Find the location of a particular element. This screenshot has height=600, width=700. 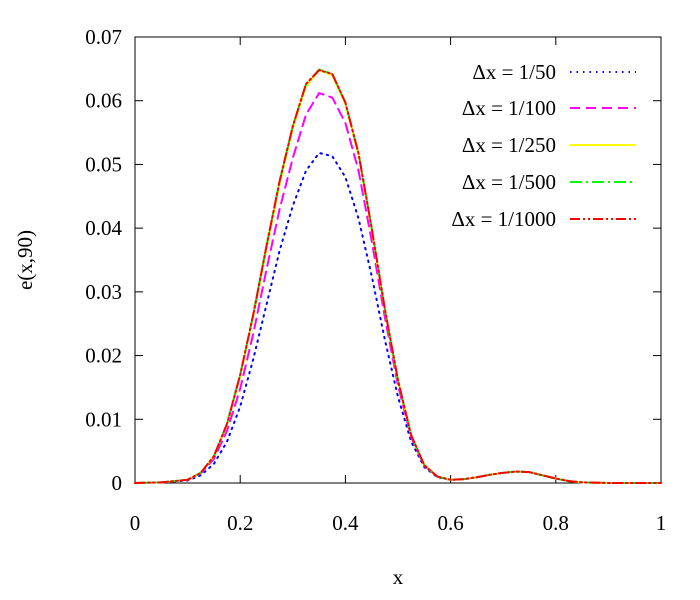

y-tick-label: 0.07 is located at coordinates (103, 37).